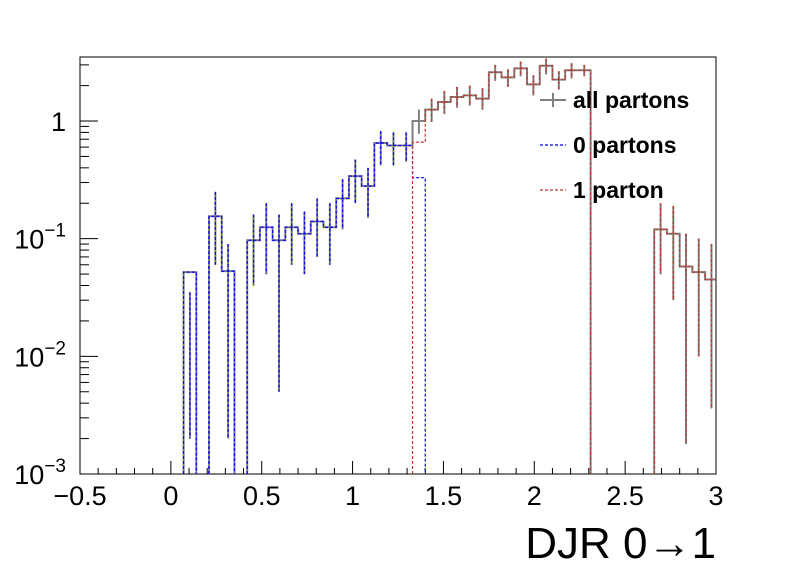 This screenshot has height=572, width=796. I want to click on y-axis: 10⁻³ 10⁻² 10⁻¹ 1, so click(56, 277).